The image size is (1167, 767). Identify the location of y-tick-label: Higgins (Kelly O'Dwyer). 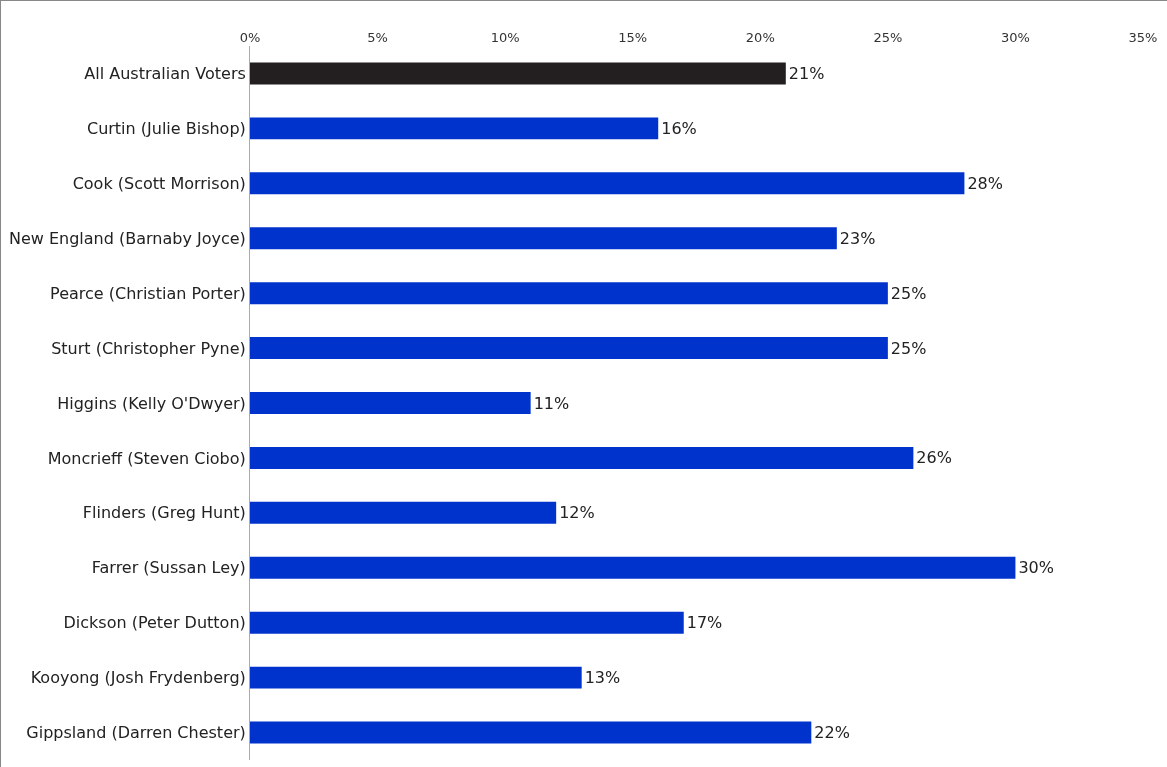
(151, 403).